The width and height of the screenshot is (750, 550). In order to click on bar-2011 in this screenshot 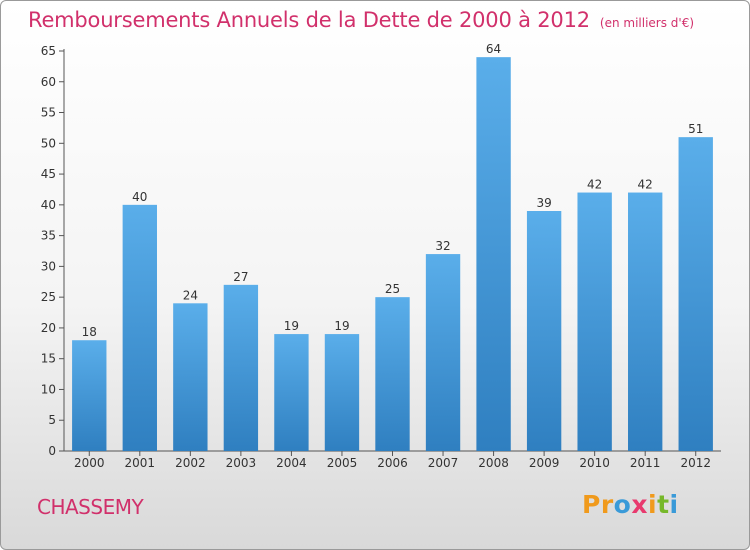, I will do `click(645, 322)`.